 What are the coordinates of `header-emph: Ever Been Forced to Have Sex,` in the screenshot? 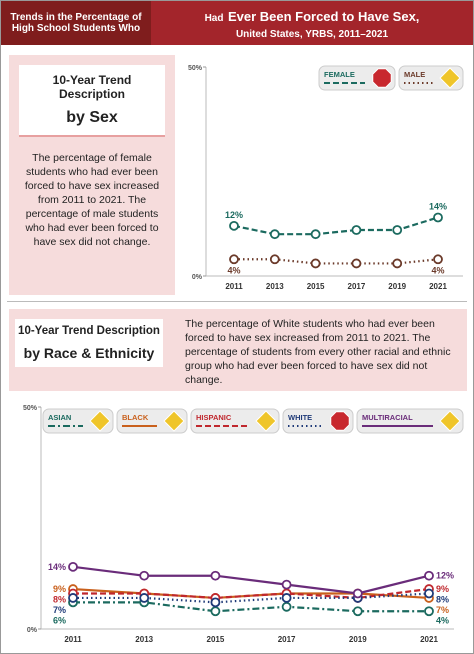 It's located at (323, 16).